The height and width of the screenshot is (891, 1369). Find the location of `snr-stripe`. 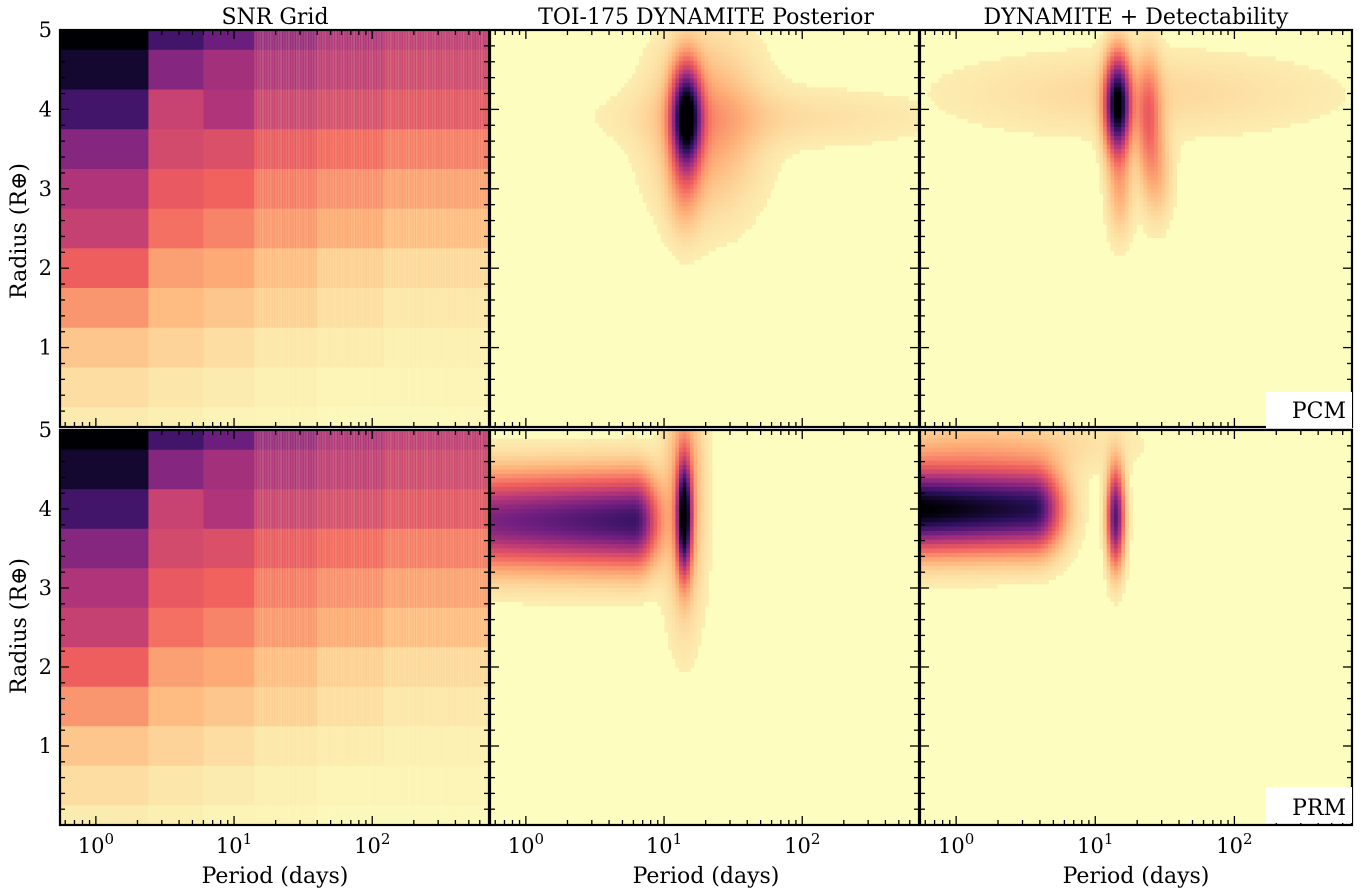

snr-stripe is located at coordinates (338, 228).